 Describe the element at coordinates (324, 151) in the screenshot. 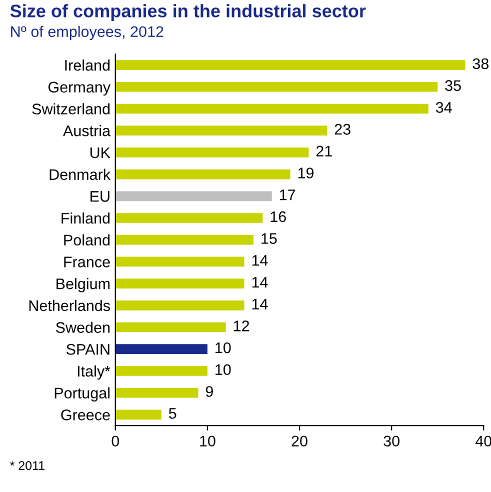

I see `data-label: 21` at that location.